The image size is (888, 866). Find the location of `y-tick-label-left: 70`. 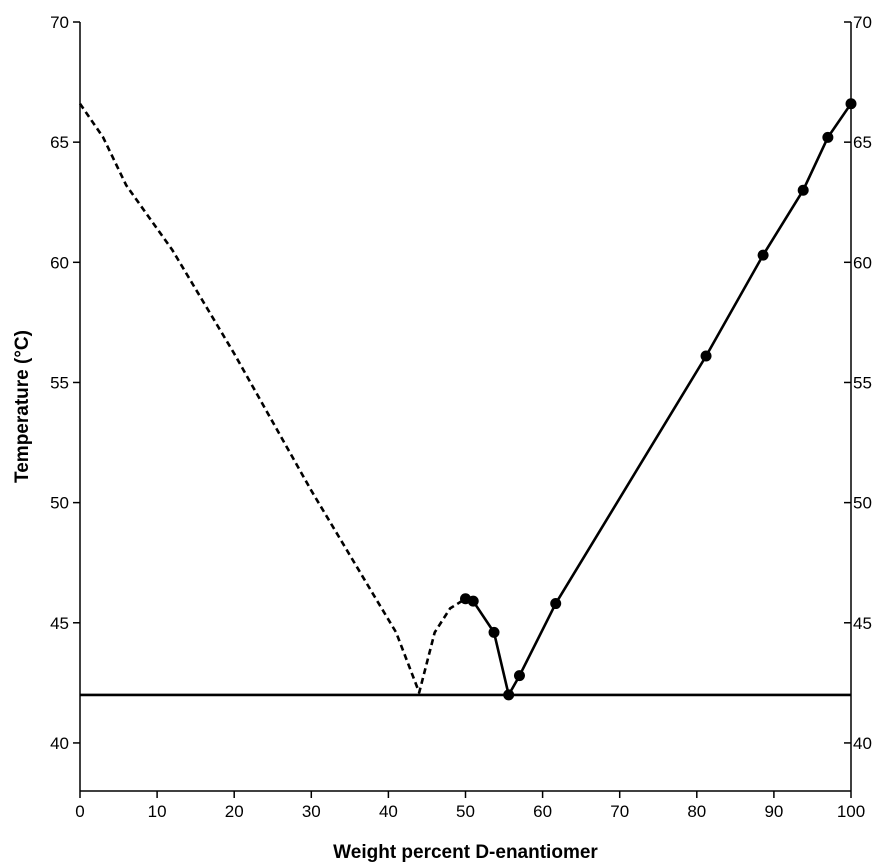

y-tick-label-left: 70 is located at coordinates (59, 22).